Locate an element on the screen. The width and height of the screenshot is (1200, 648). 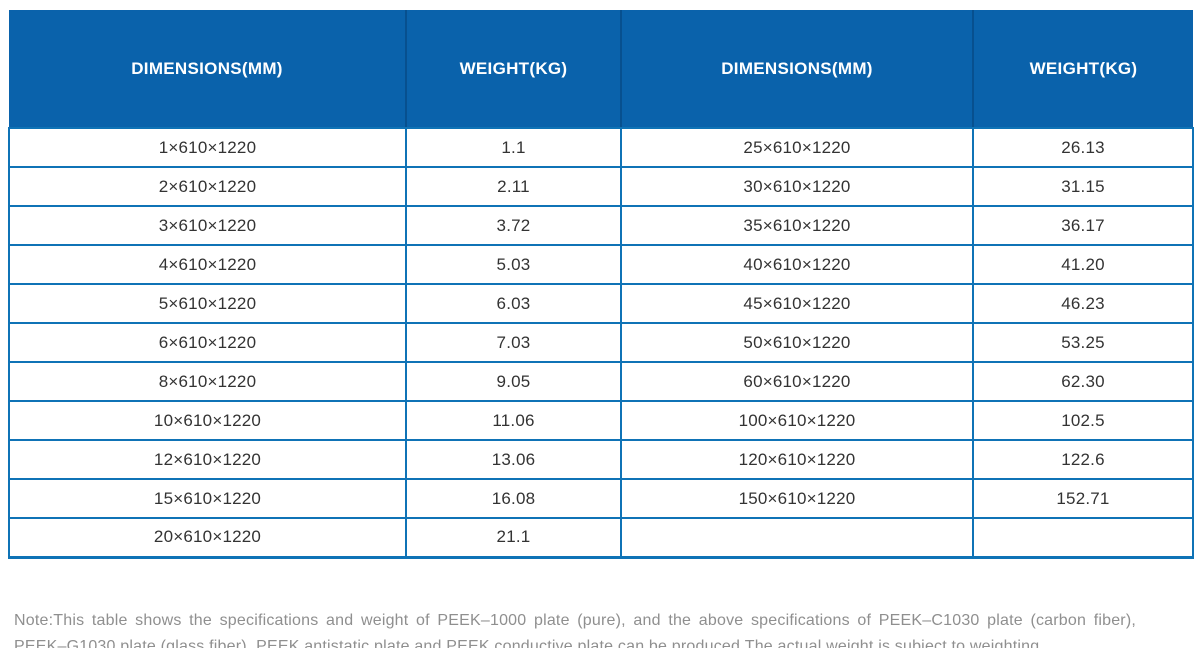
weight-cell: 16.08 is located at coordinates (513, 498).